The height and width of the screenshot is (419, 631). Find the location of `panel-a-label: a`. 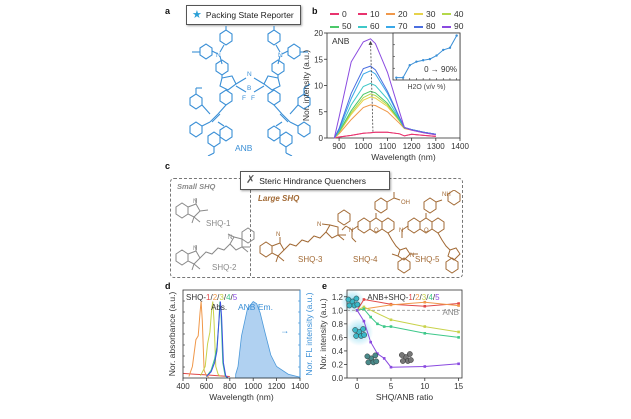

panel-a-label: a is located at coordinates (168, 11).